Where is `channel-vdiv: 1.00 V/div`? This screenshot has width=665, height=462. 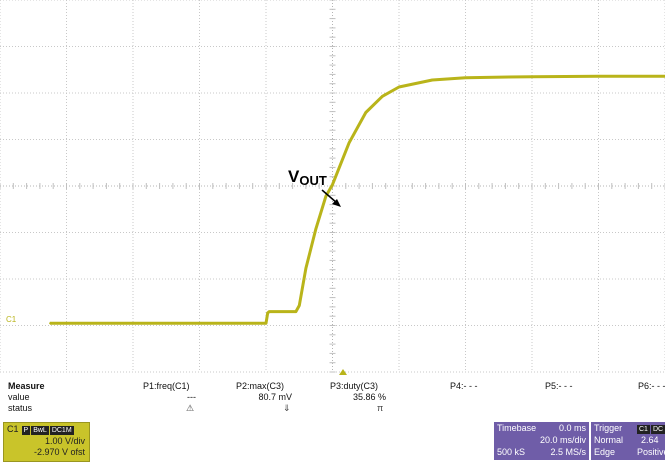
channel-vdiv: 1.00 V/div is located at coordinates (64, 441).